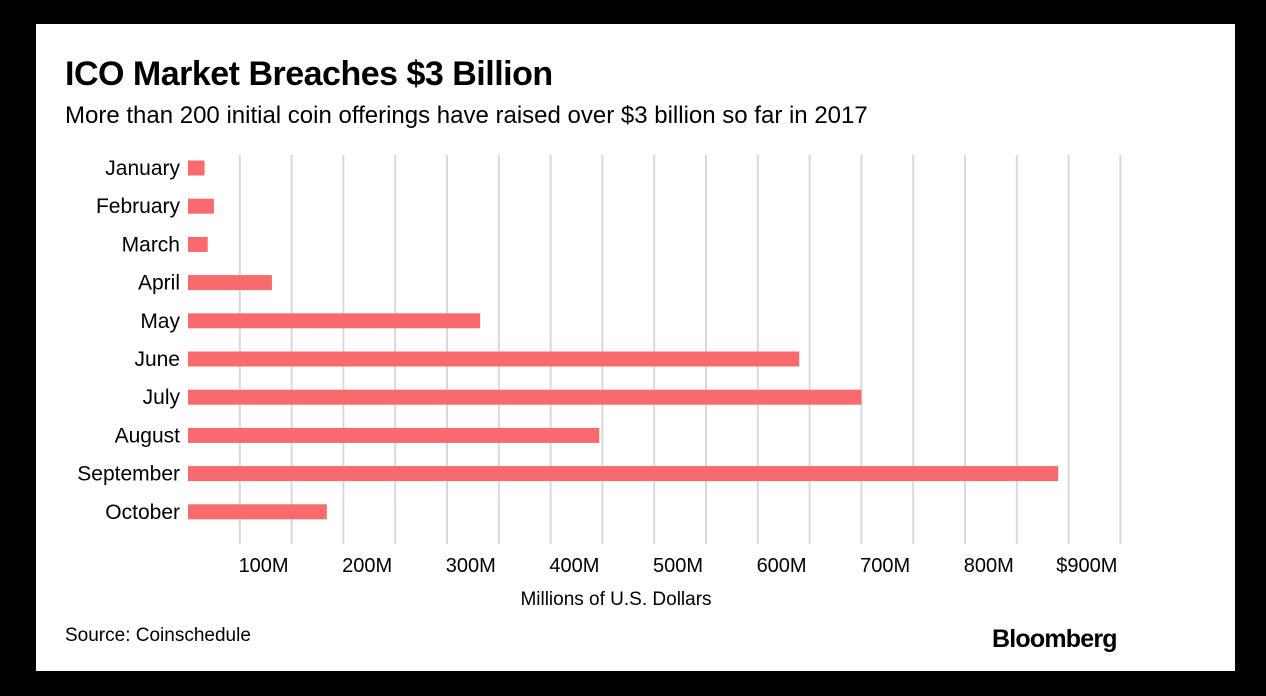 This screenshot has height=696, width=1266. Describe the element at coordinates (142, 168) in the screenshot. I see `category-label: January` at that location.